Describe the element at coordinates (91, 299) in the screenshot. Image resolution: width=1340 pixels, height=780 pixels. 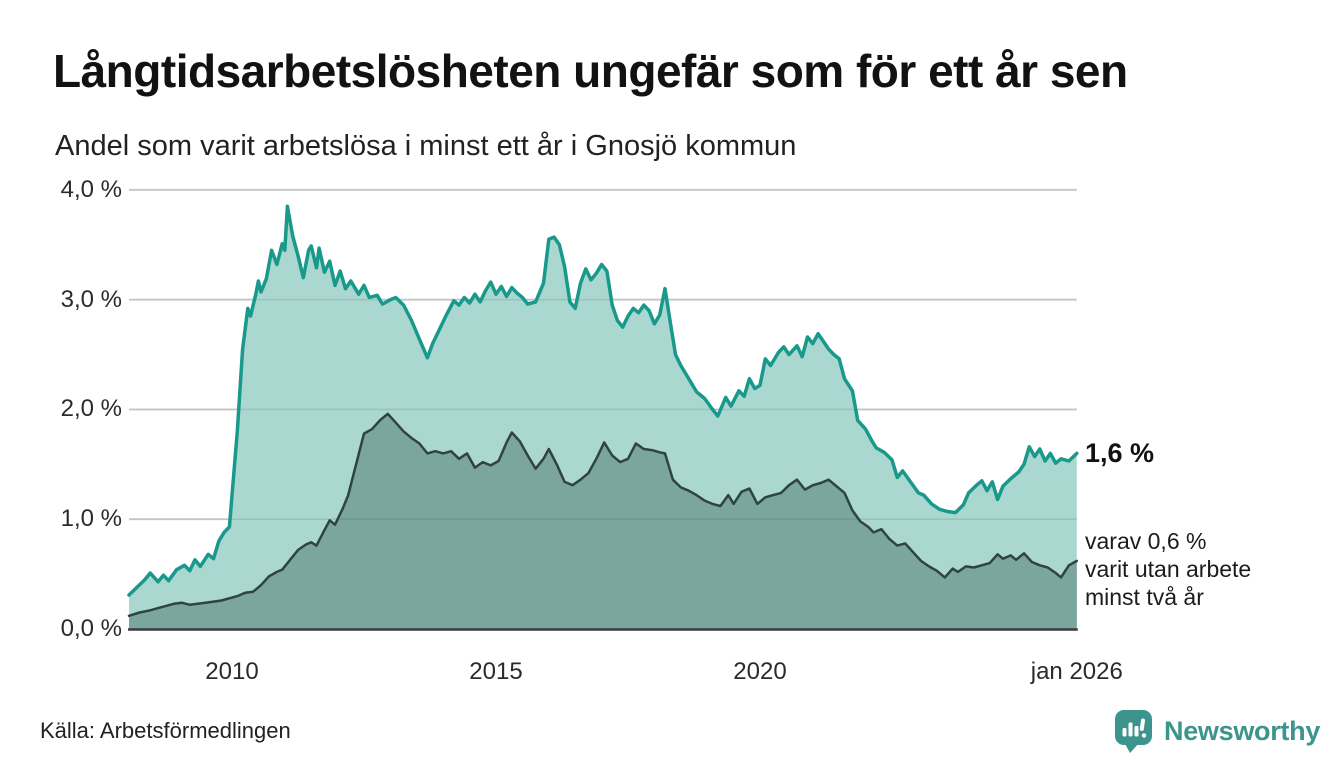
I see `y-axis-tick-label: 3,0 %` at that location.